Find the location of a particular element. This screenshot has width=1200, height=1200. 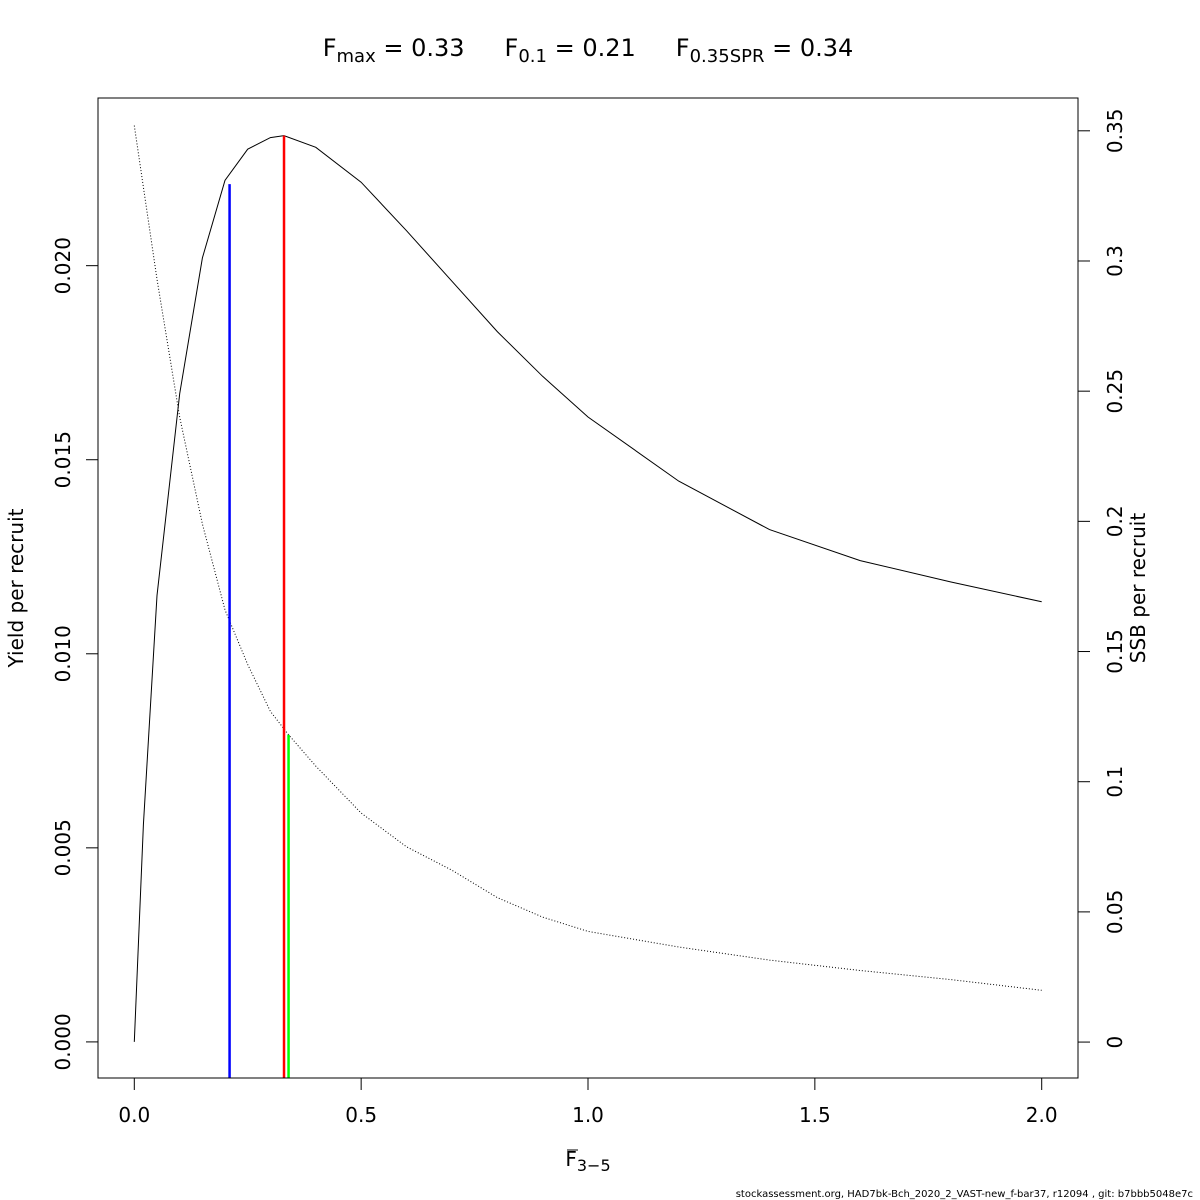

y-left-tick-label: 0.005 is located at coordinates (63, 847).